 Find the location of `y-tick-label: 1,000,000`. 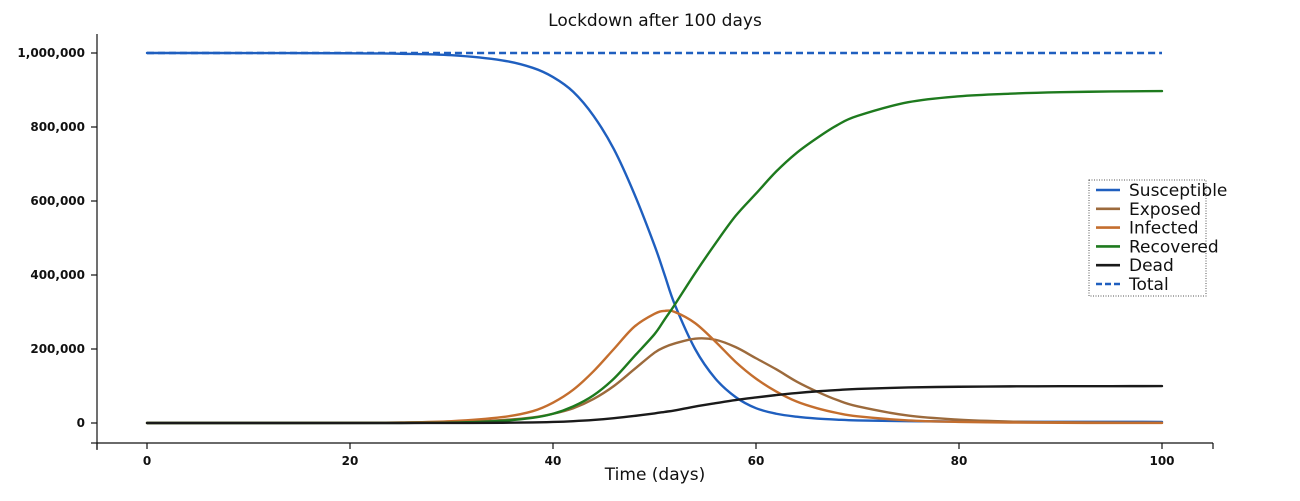

y-tick-label: 1,000,000 is located at coordinates (51, 53).